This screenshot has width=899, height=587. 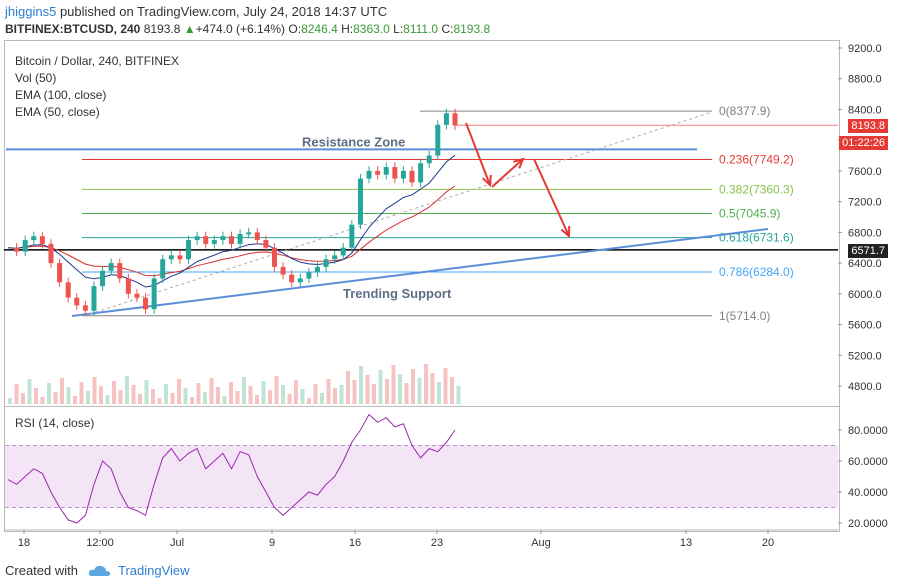 What do you see at coordinates (865, 295) in the screenshot?
I see `y-axis-tick-label: 6000.0` at bounding box center [865, 295].